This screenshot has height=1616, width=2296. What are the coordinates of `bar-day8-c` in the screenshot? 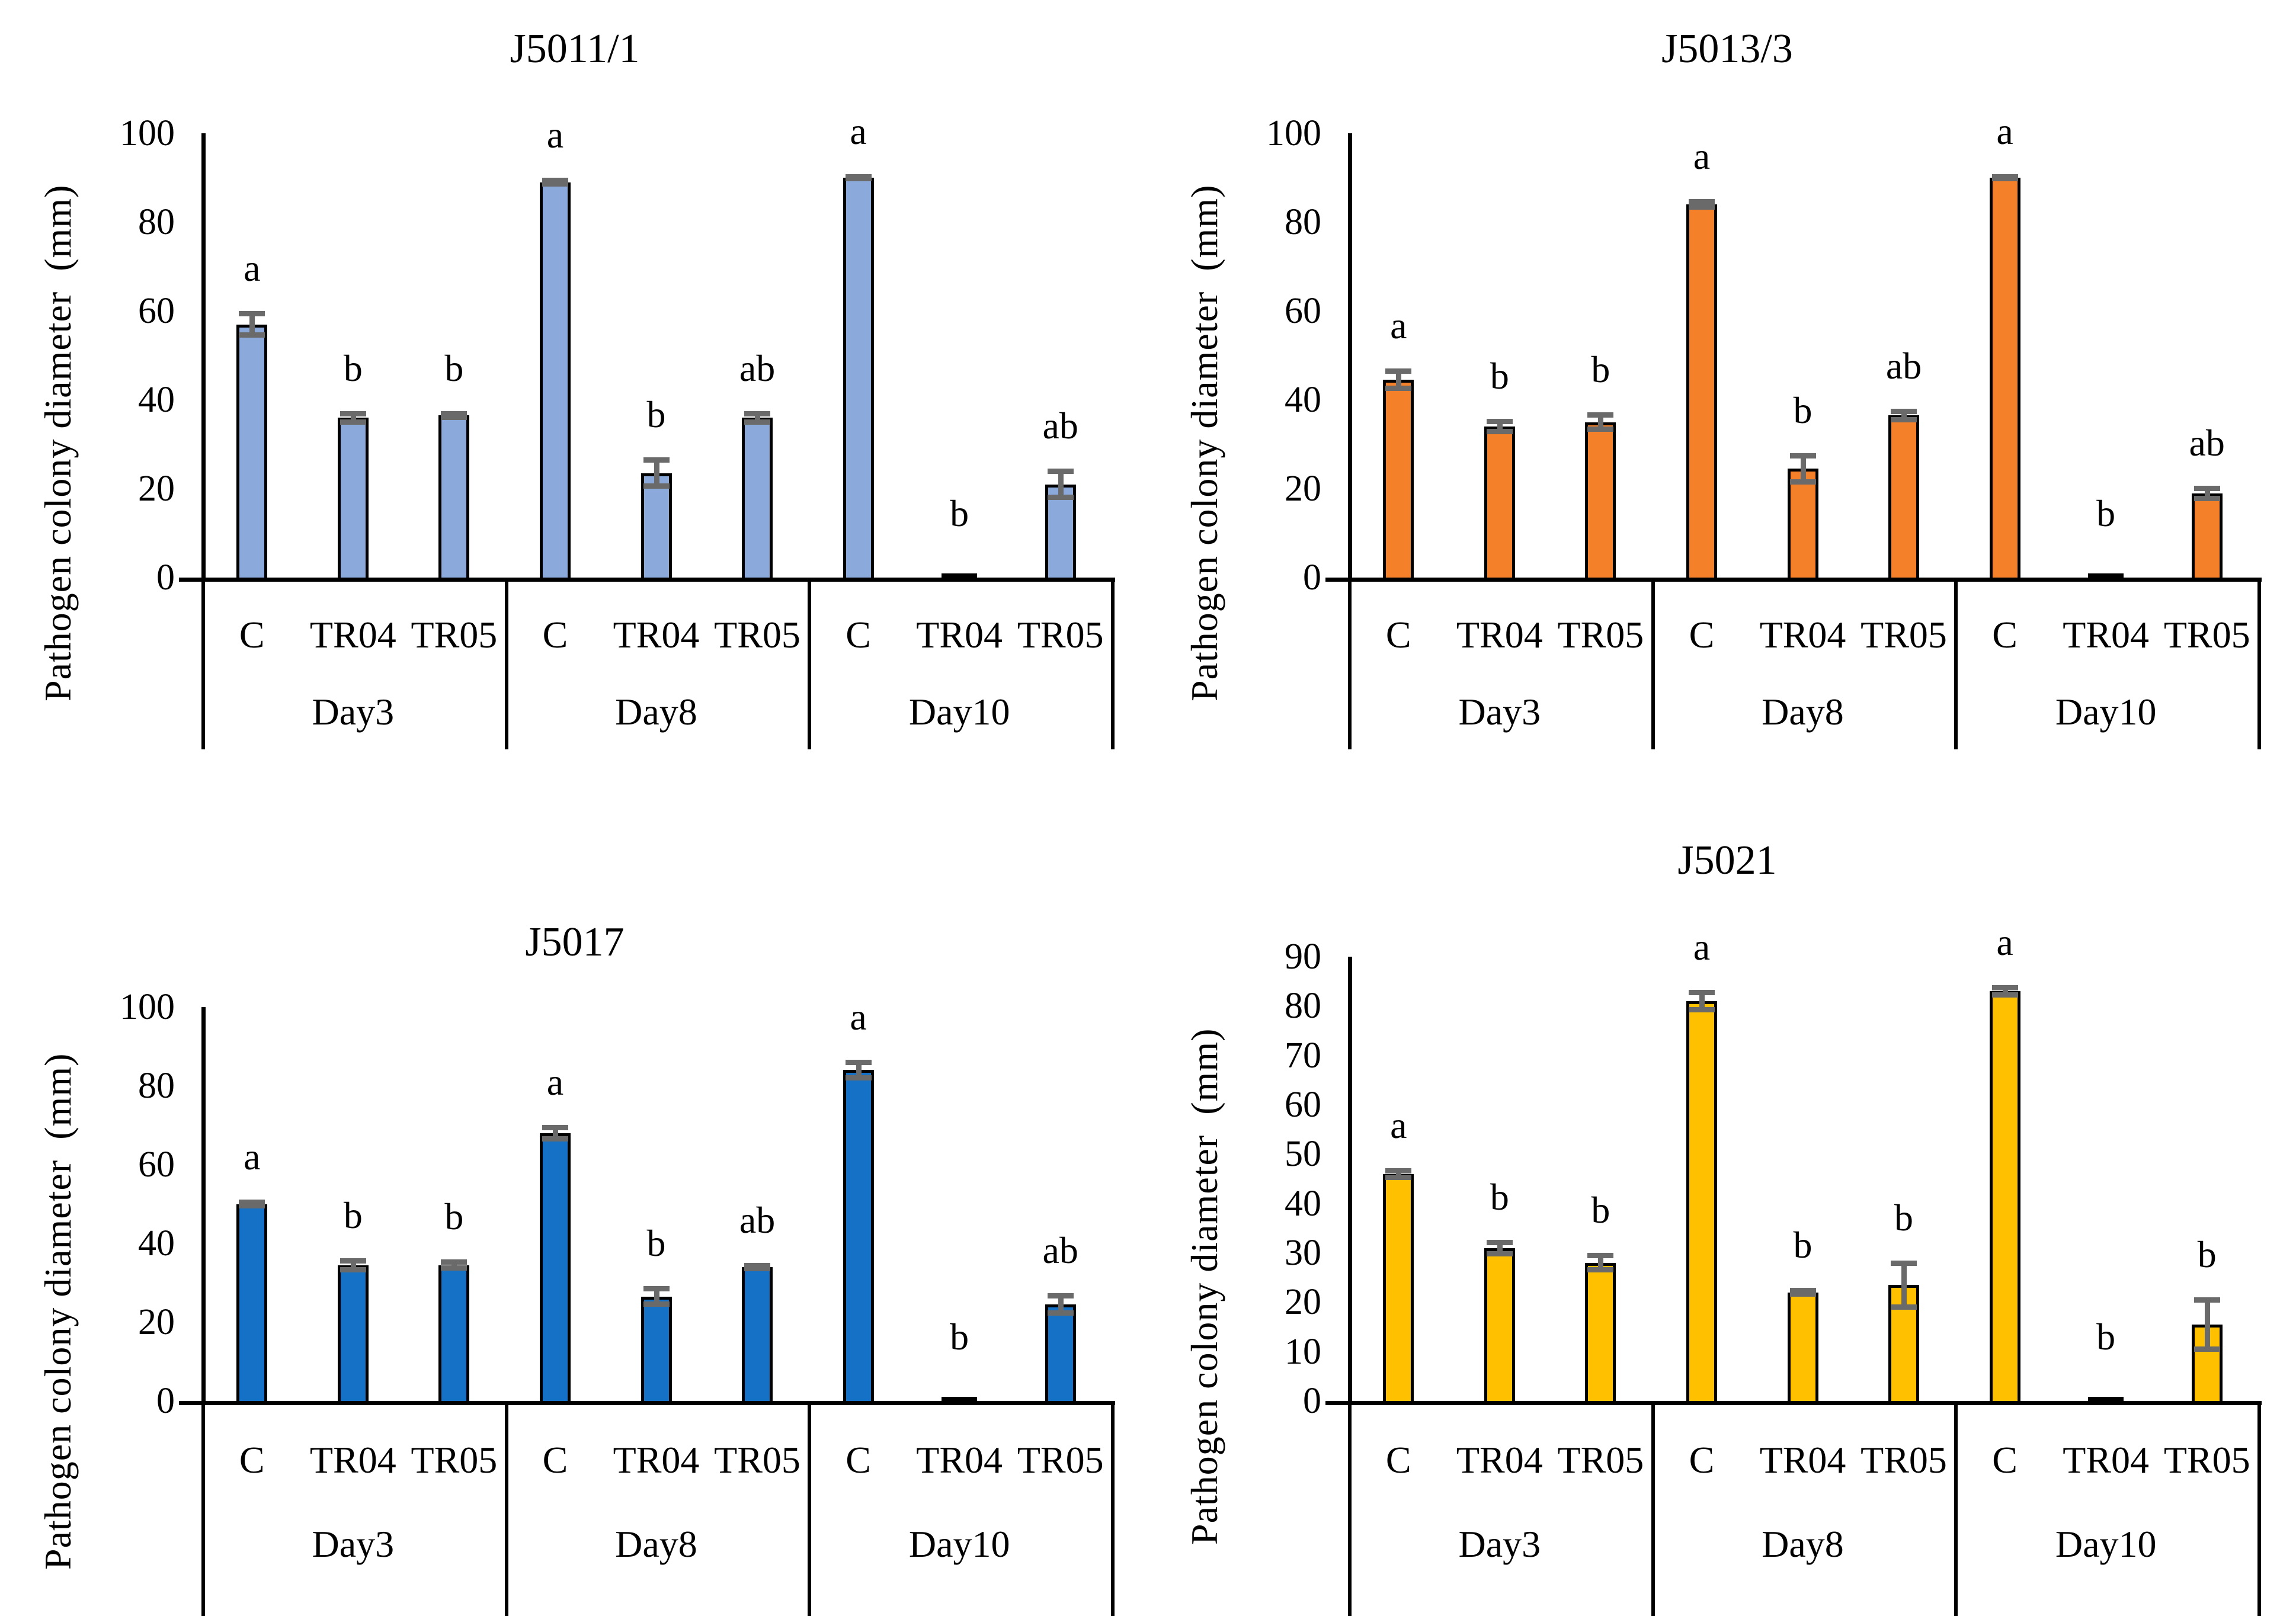 It's located at (1701, 1202).